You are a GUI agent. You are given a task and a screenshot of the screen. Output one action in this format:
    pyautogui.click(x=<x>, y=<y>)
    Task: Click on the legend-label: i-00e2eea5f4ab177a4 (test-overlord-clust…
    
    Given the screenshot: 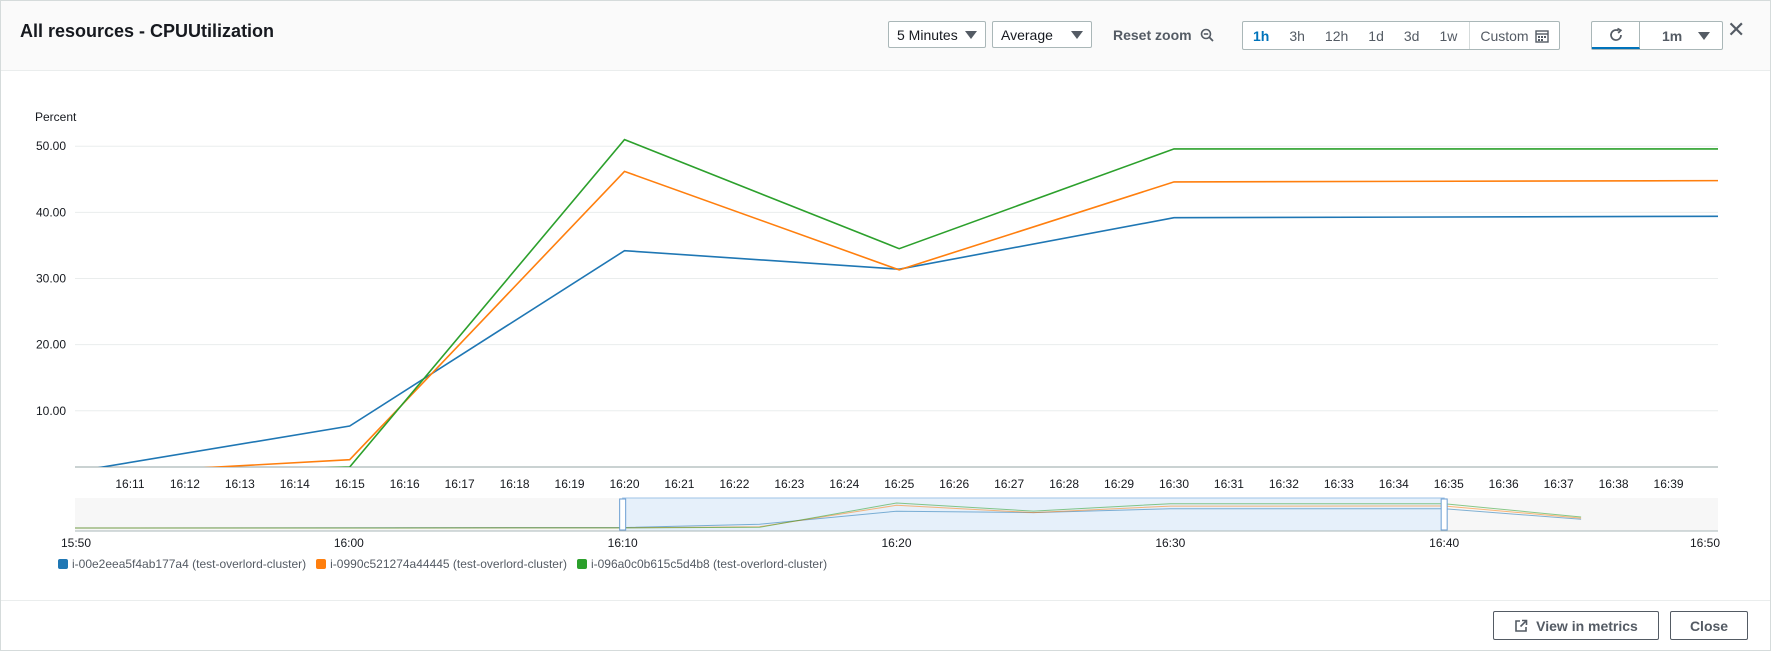 What is the action you would take?
    pyautogui.click(x=189, y=564)
    